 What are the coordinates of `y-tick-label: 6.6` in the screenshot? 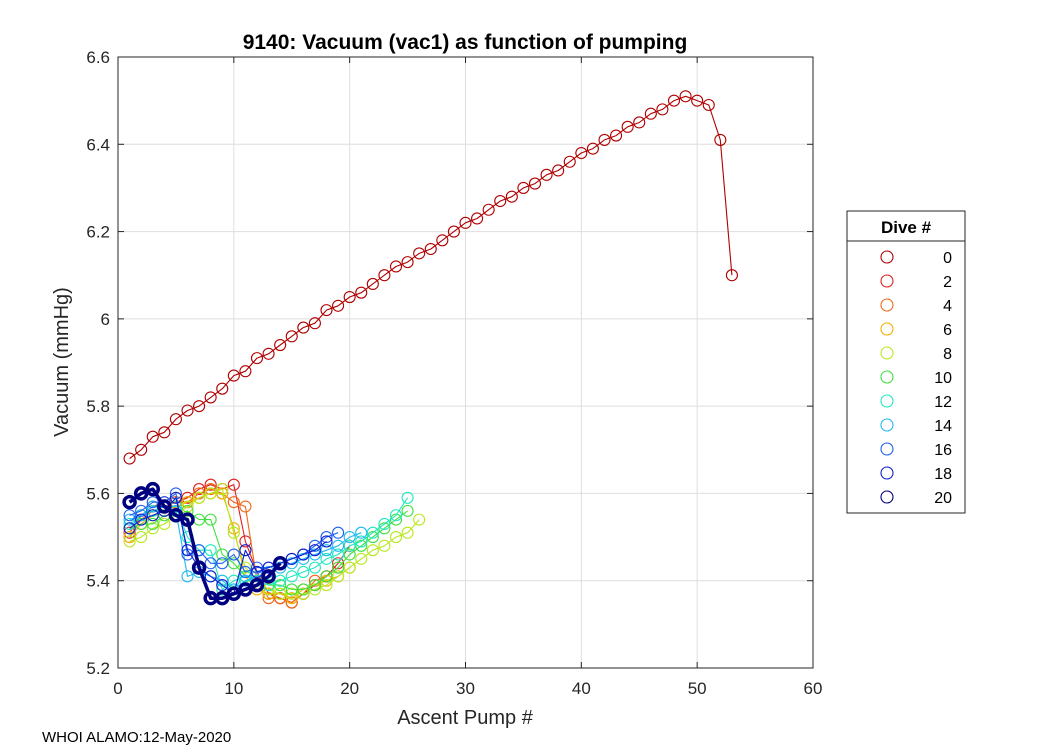 It's located at (98, 57).